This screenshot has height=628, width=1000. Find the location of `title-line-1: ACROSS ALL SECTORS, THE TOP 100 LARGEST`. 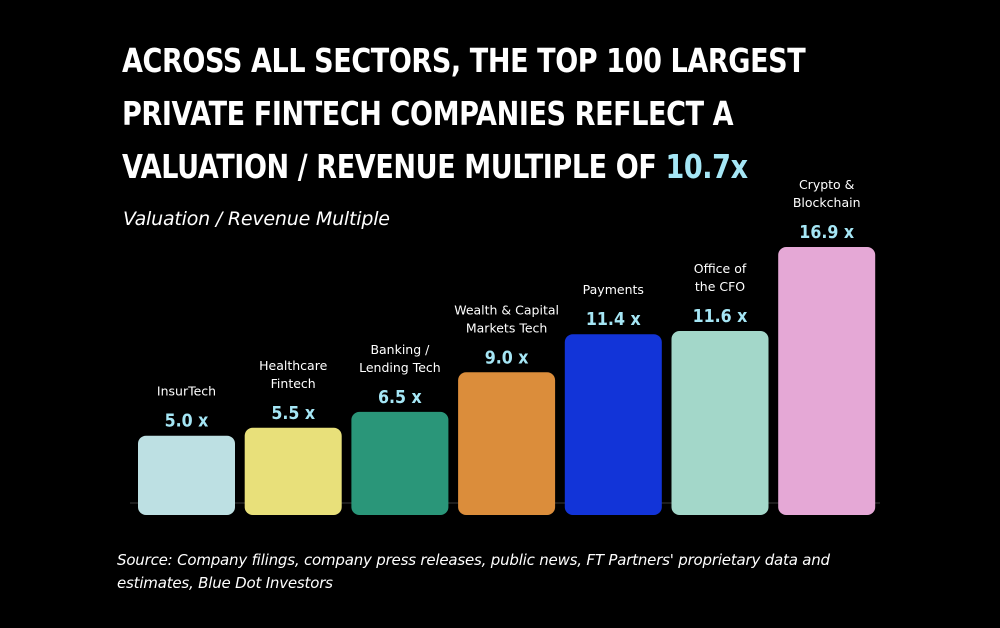

title-line-1: ACROSS ALL SECTORS, THE TOP 100 LARGEST is located at coordinates (464, 60).